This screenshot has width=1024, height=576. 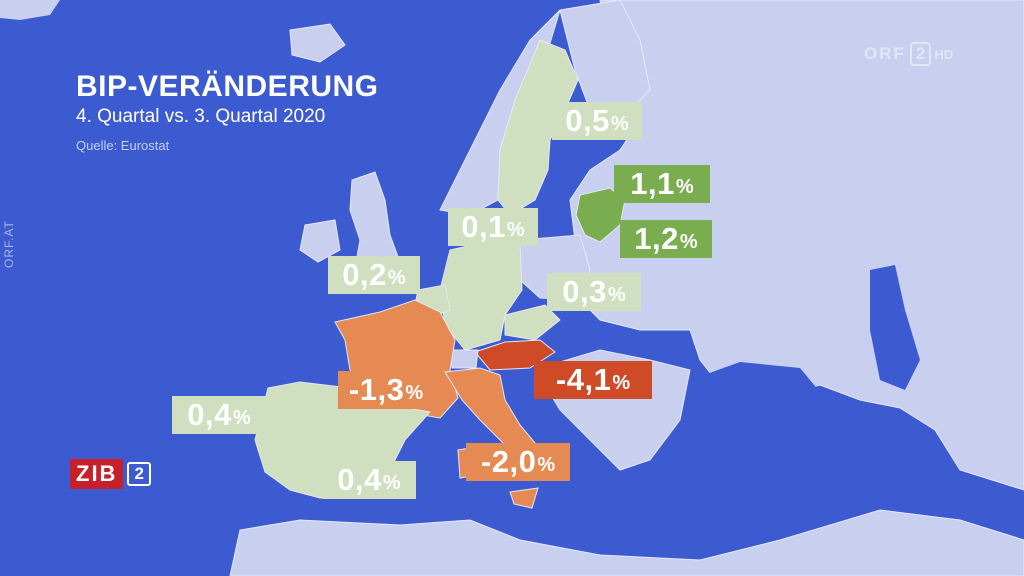 I want to click on label-belgium-unit: %, so click(x=396, y=277).